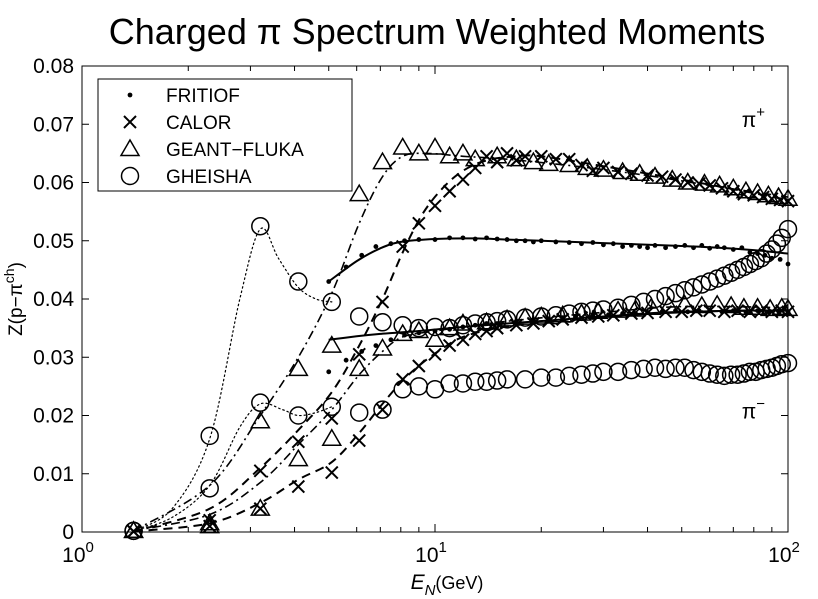 This screenshot has width=818, height=599. I want to click on chart-title: Charged π Spectrum Weighted Moments, so click(437, 31).